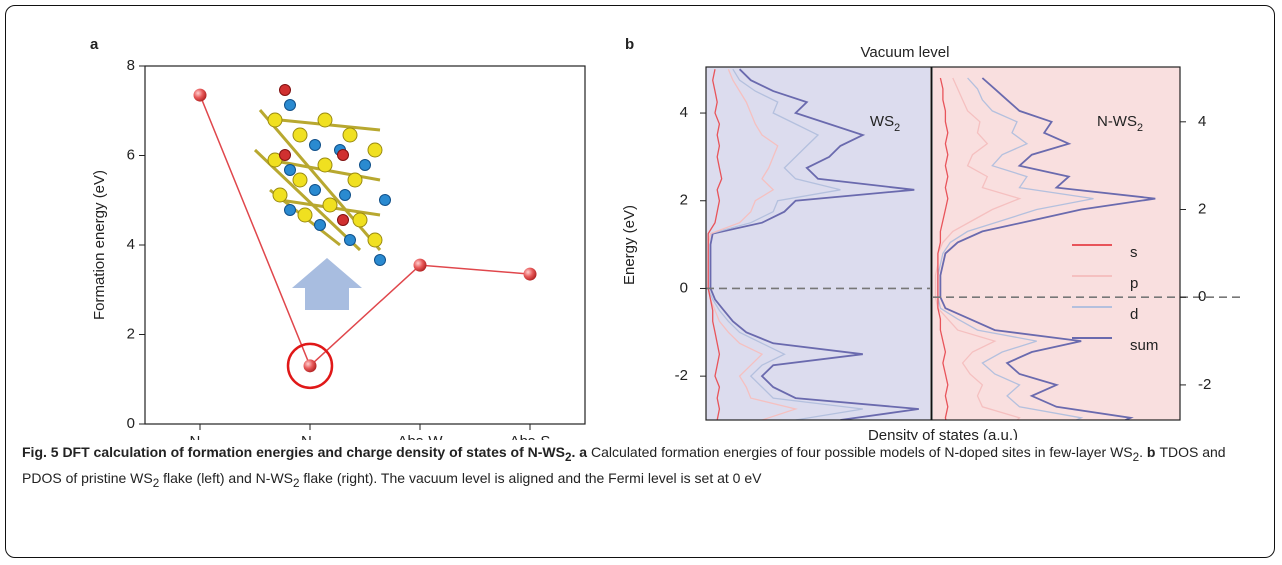 The image size is (1282, 565). What do you see at coordinates (1134, 252) in the screenshot?
I see `legend-label: s` at bounding box center [1134, 252].